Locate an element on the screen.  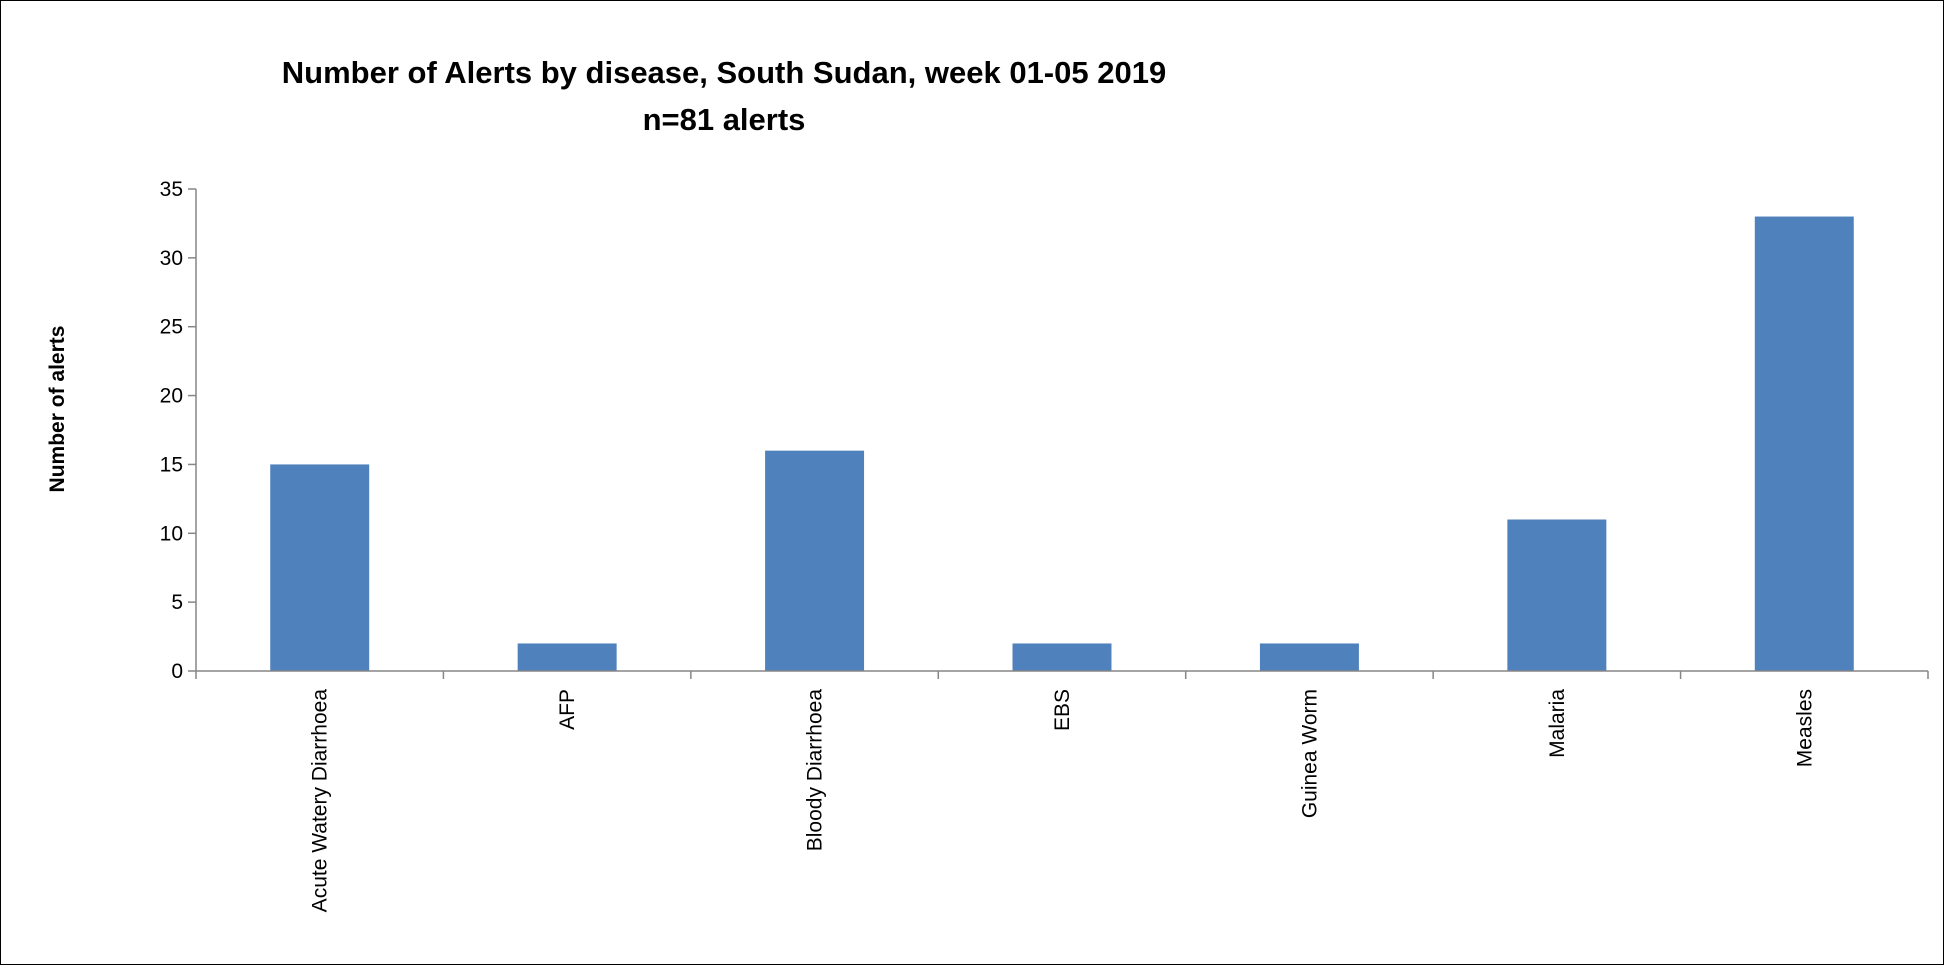
x-tick-label-3: EBS is located at coordinates (1062, 710).